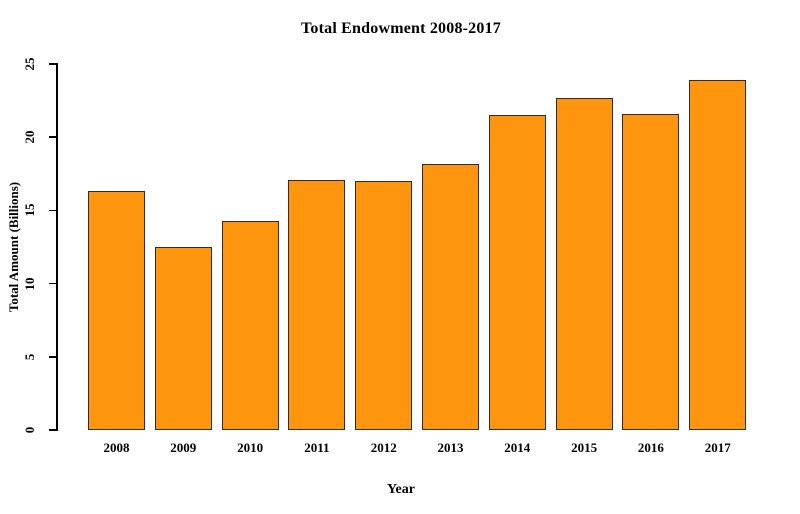 The image size is (800, 514). What do you see at coordinates (401, 489) in the screenshot?
I see `x-axis-title: Year` at bounding box center [401, 489].